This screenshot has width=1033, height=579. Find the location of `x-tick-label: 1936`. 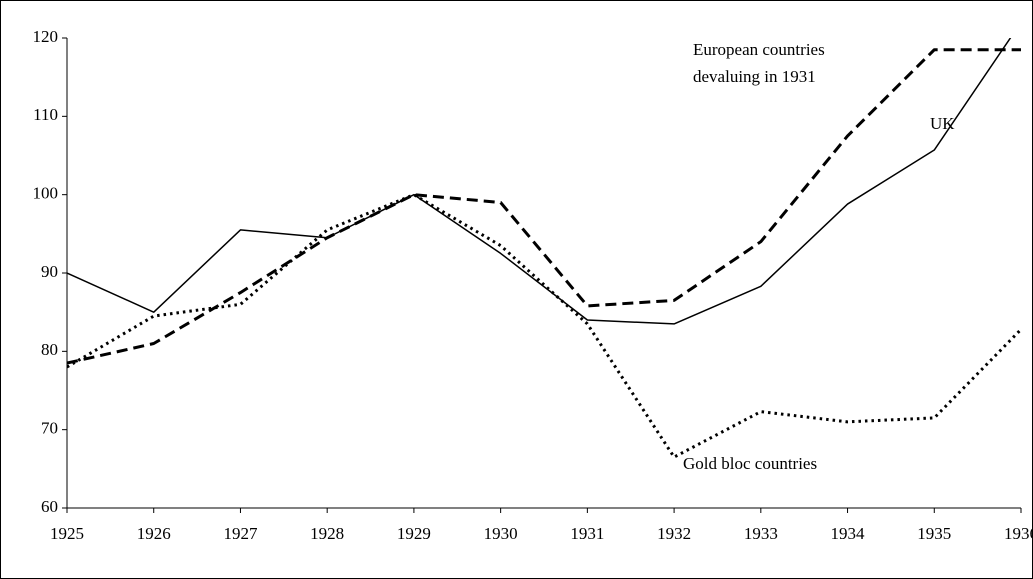

x-tick-label: 1936 is located at coordinates (1018, 533).